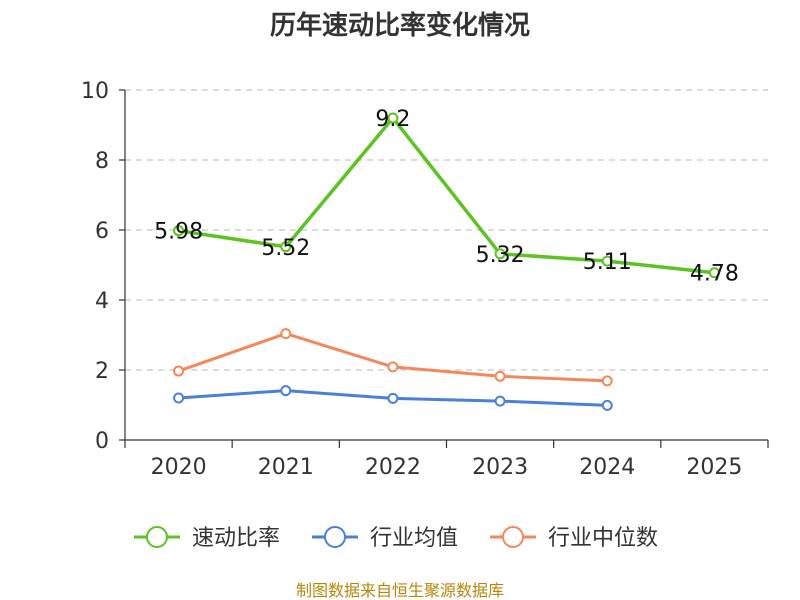  I want to click on data-label: 4.78, so click(714, 274).